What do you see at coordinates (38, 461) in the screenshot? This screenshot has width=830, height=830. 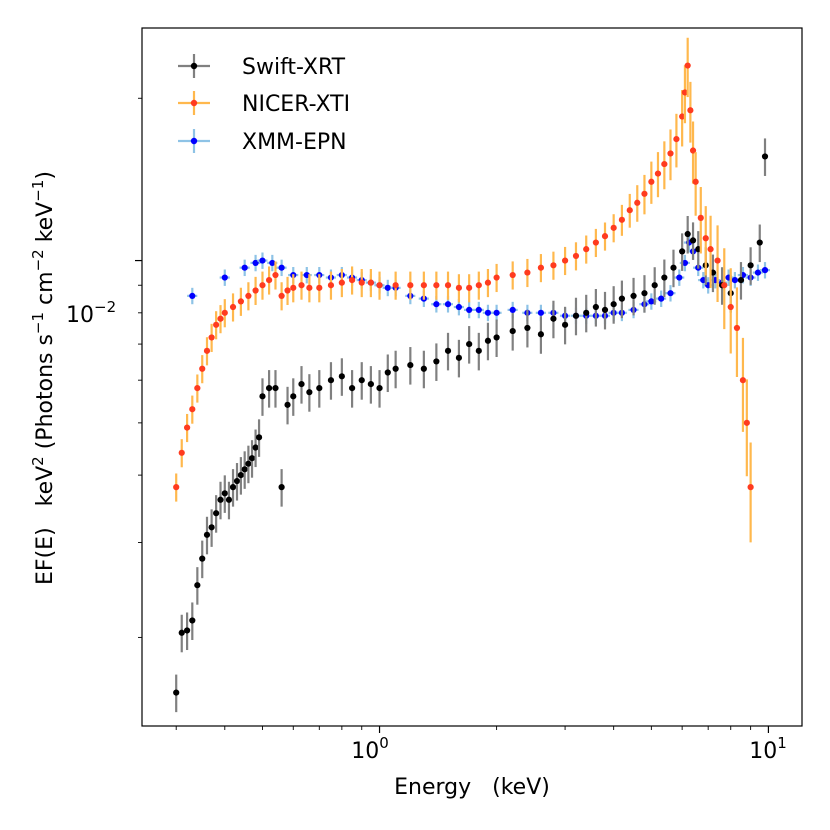 I see `y-label-sup-2: 2` at bounding box center [38, 461].